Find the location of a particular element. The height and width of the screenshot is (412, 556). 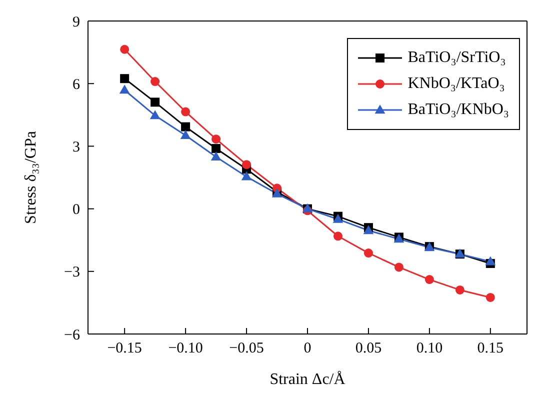

x-tick-label: −0.05 is located at coordinates (246, 348).